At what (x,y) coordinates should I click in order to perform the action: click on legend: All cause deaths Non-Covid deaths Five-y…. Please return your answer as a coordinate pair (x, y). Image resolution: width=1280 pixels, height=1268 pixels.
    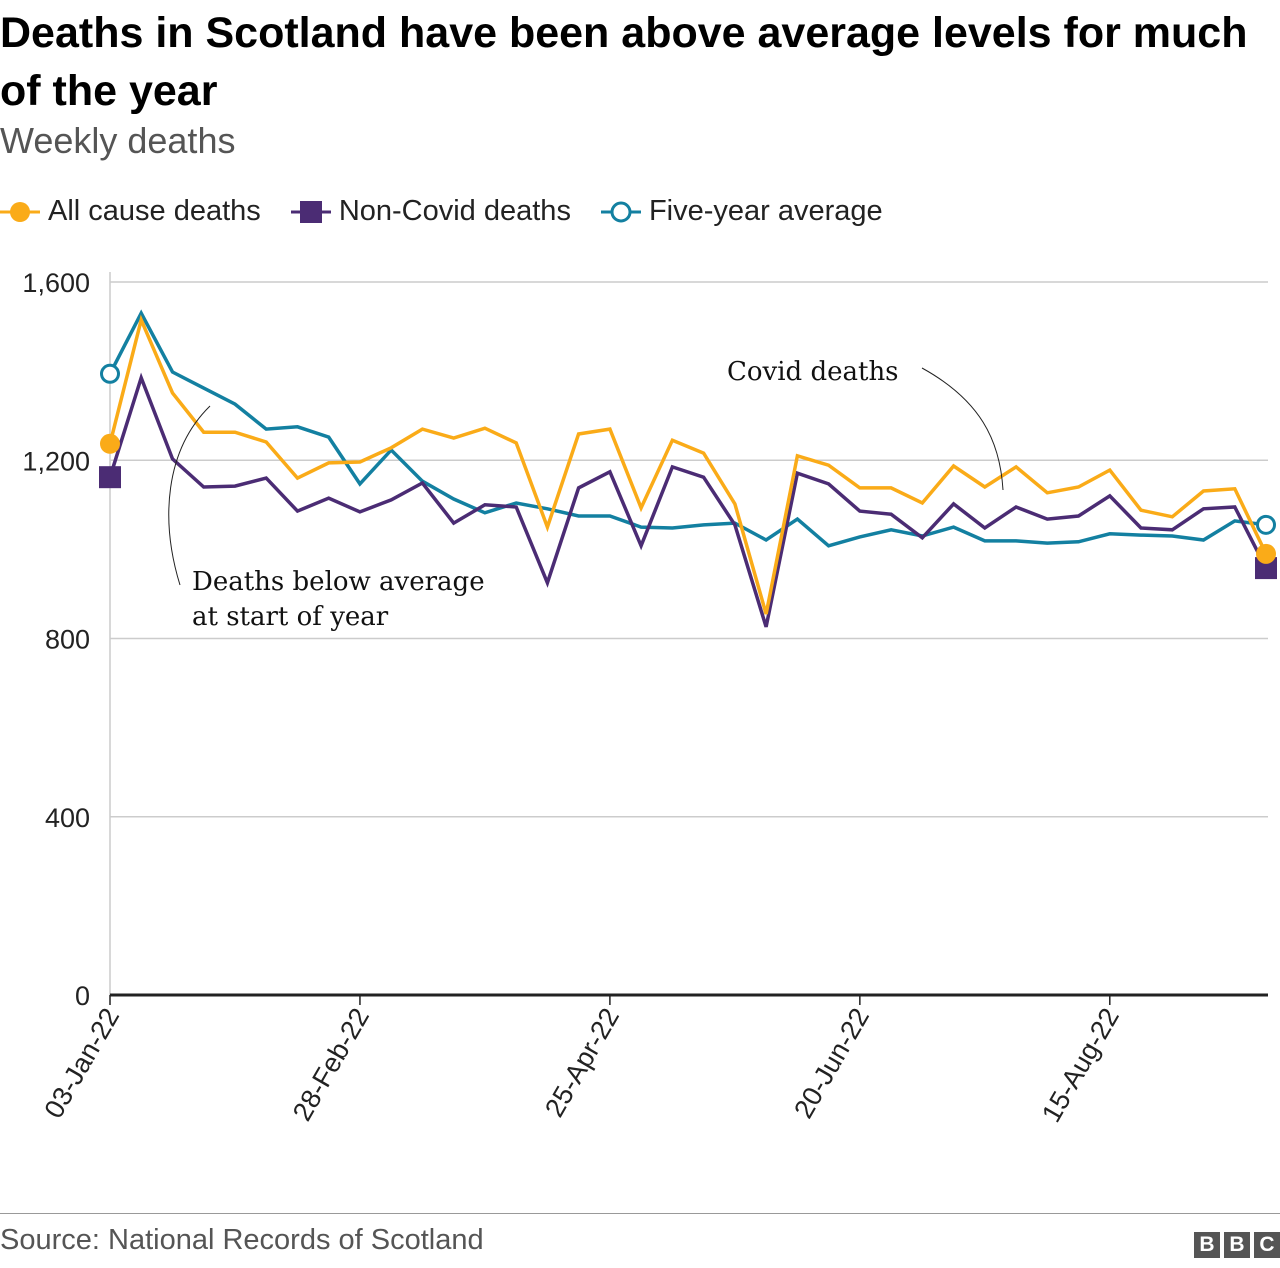
    Looking at the image, I should click on (456, 211).